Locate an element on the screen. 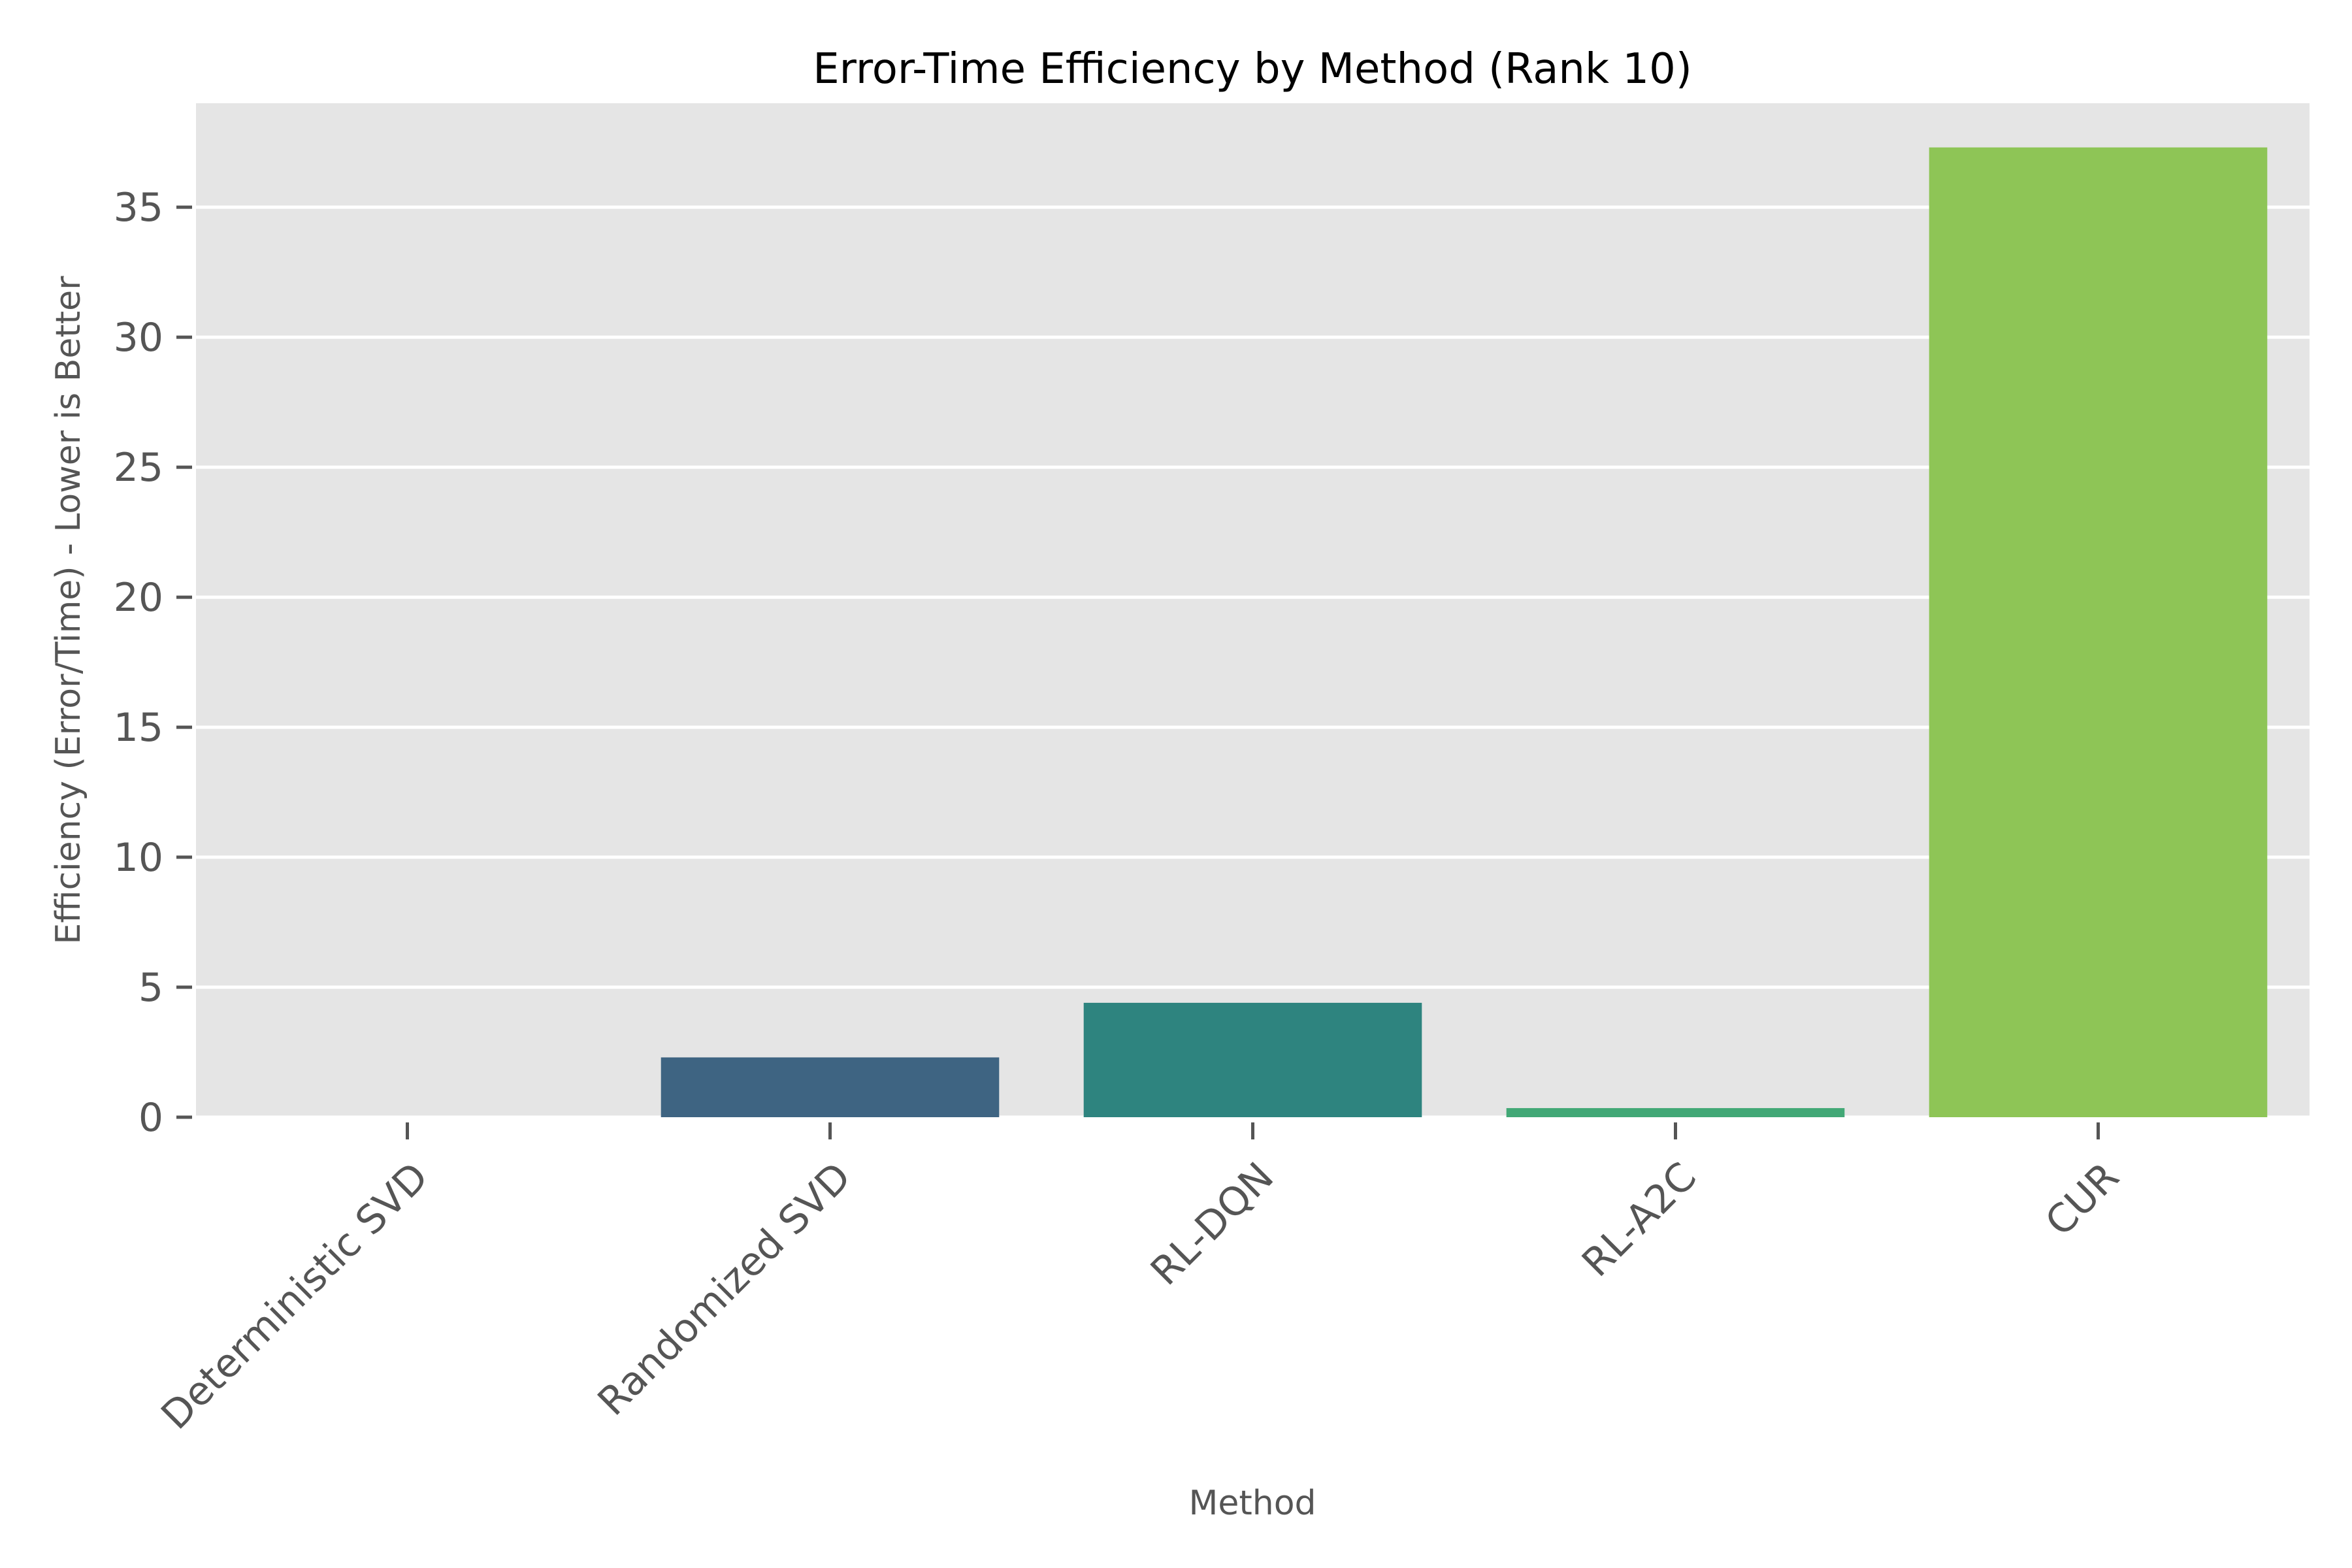 This screenshot has width=2352, height=1568. x-tick-label: Deterministic SVD is located at coordinates (295, 1296).